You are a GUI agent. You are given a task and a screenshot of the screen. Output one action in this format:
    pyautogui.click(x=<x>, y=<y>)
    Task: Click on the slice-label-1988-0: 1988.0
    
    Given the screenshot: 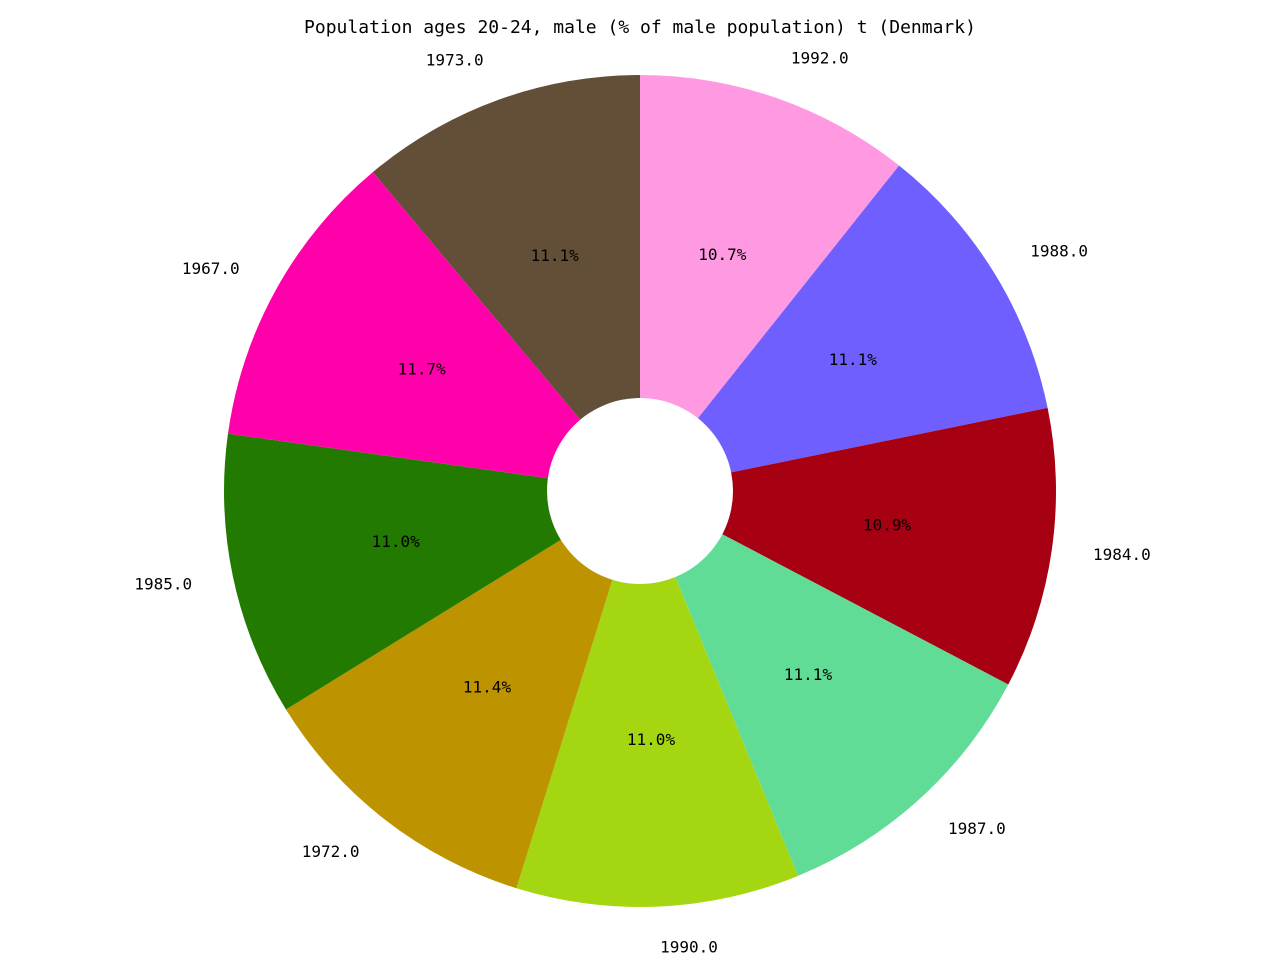 What is the action you would take?
    pyautogui.click(x=1059, y=250)
    